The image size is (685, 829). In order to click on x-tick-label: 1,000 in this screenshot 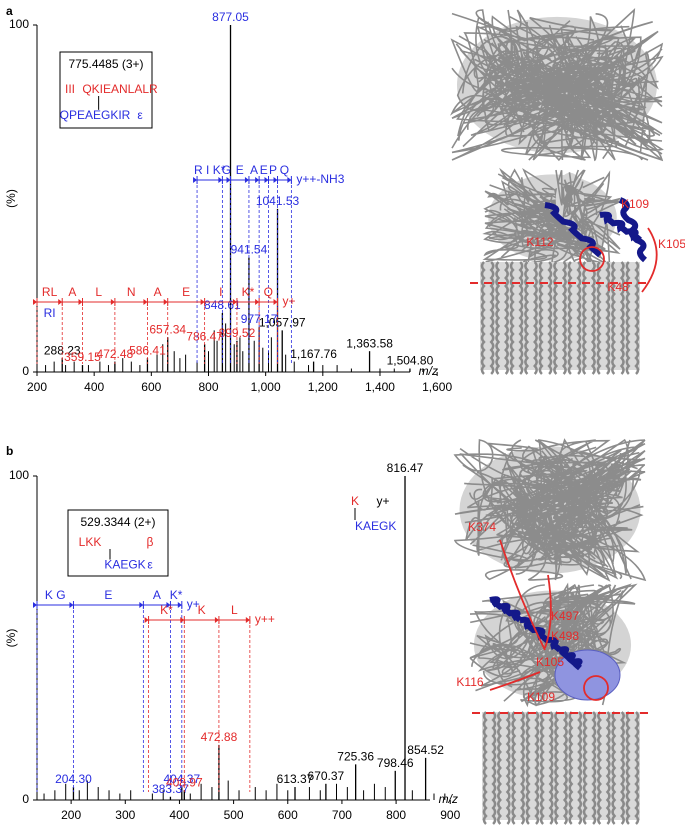, I will do `click(266, 387)`.